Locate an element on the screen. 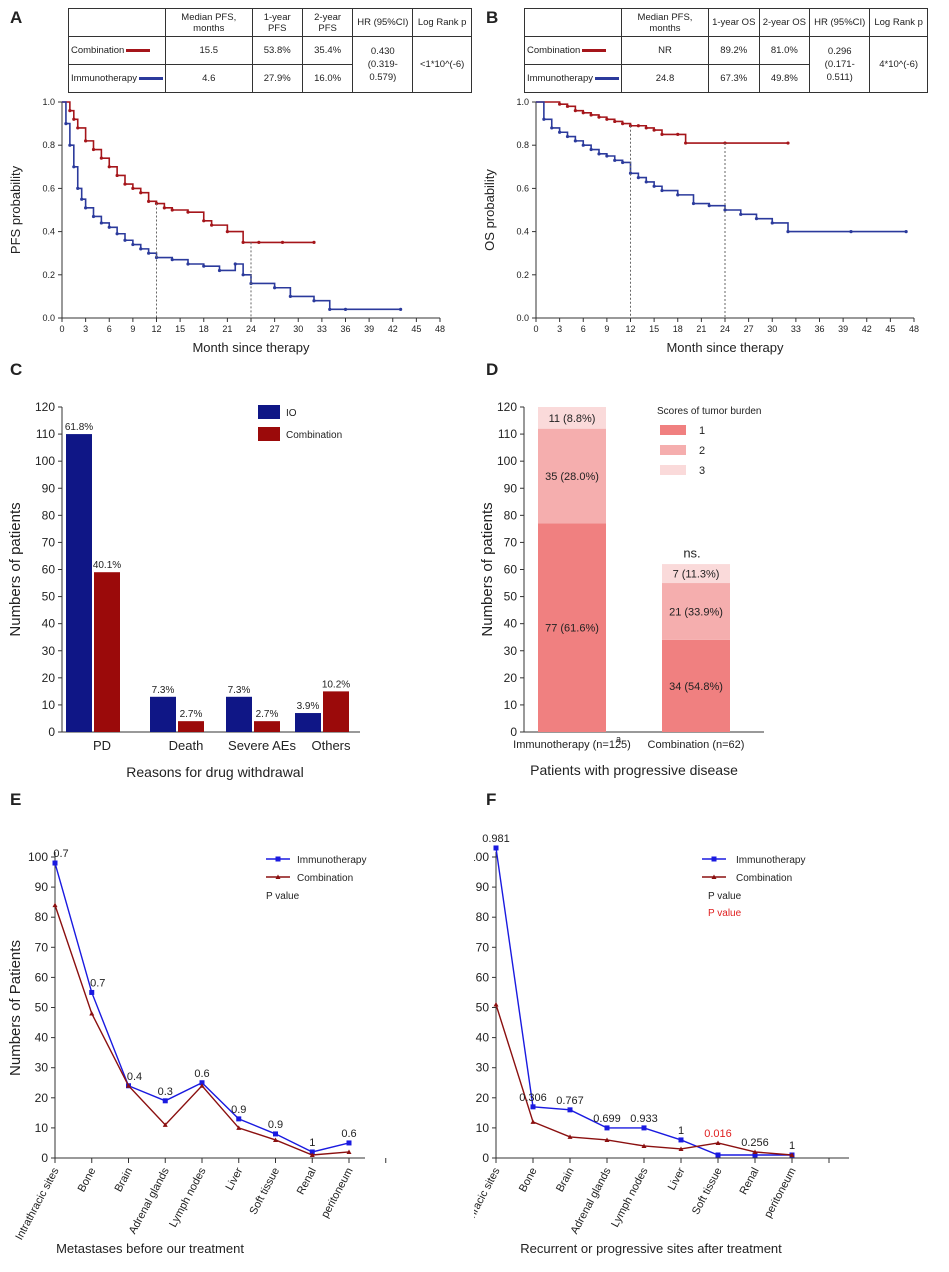 Image resolution: width=949 pixels, height=1272 pixels. x-category-label: Severe AEs is located at coordinates (262, 745).